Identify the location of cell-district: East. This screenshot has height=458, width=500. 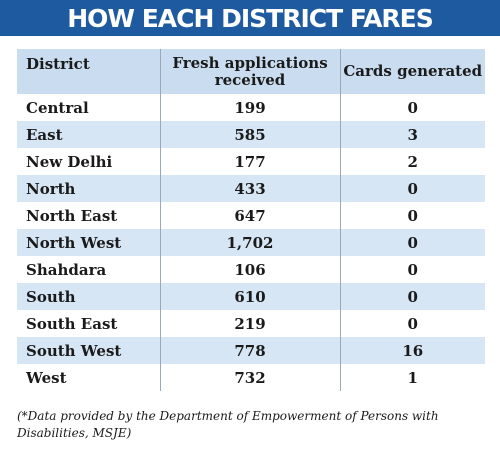
(44, 134).